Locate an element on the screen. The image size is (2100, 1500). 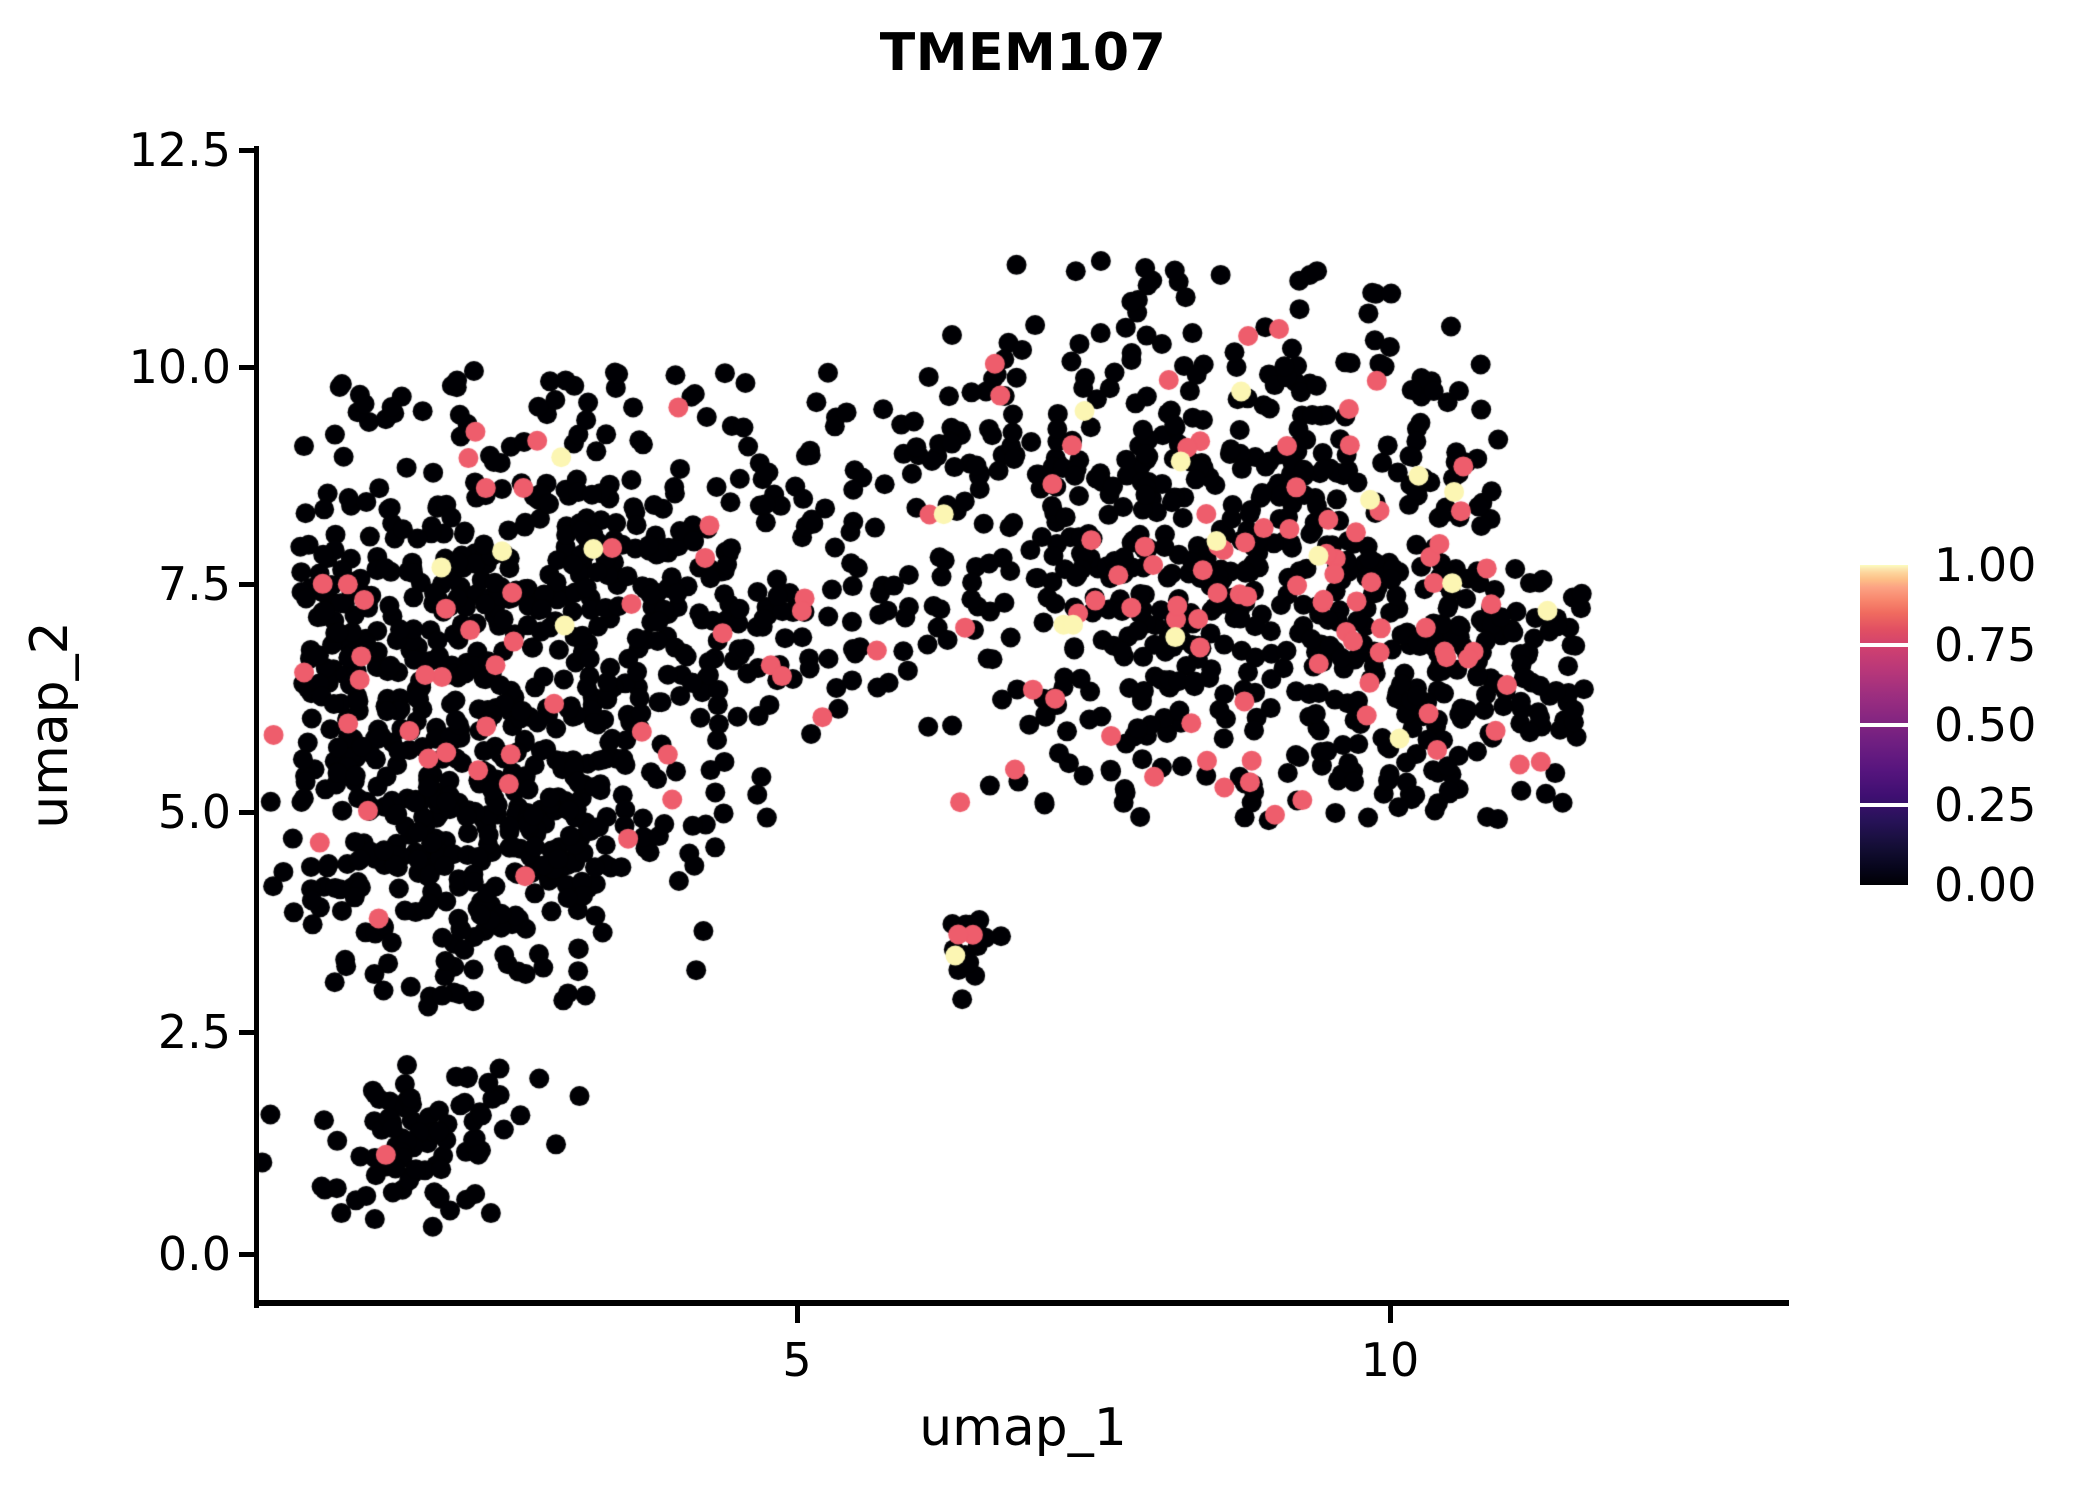
y-tick-label: 10.0 is located at coordinates (179, 367).